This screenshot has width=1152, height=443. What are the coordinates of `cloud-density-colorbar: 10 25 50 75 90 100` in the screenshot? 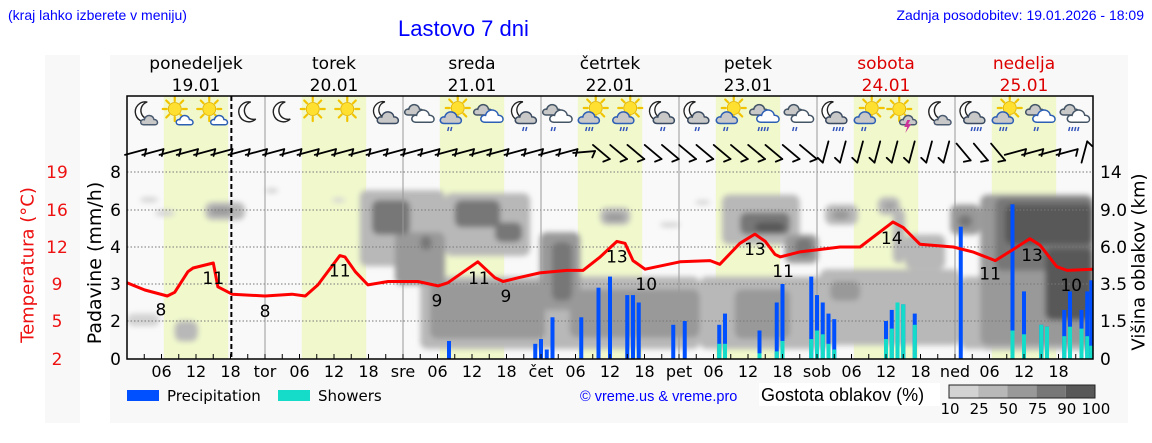 It's located at (1025, 401).